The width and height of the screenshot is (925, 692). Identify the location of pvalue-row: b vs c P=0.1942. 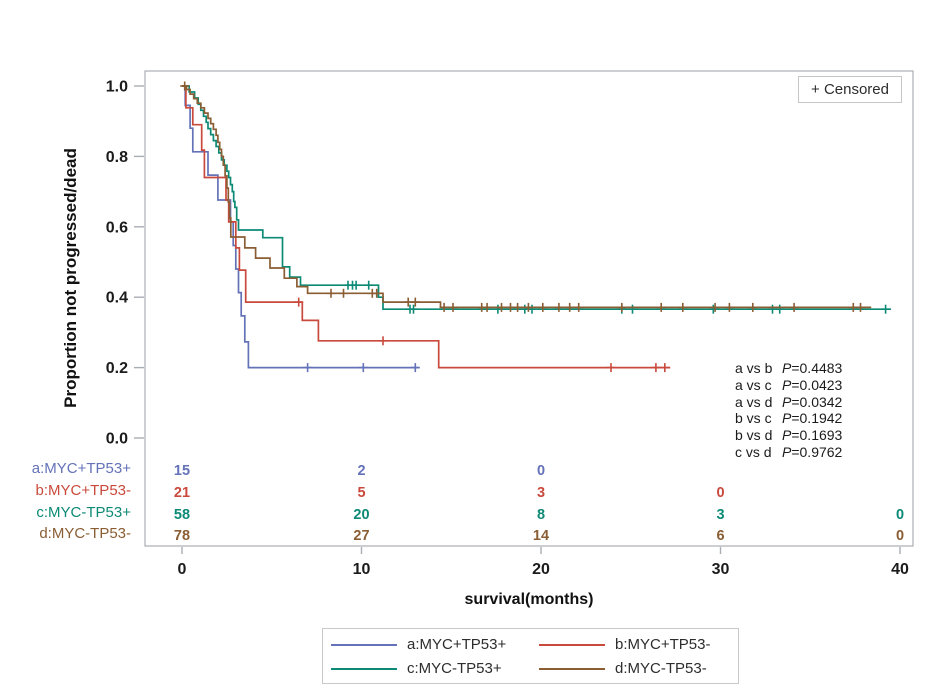
(788, 418).